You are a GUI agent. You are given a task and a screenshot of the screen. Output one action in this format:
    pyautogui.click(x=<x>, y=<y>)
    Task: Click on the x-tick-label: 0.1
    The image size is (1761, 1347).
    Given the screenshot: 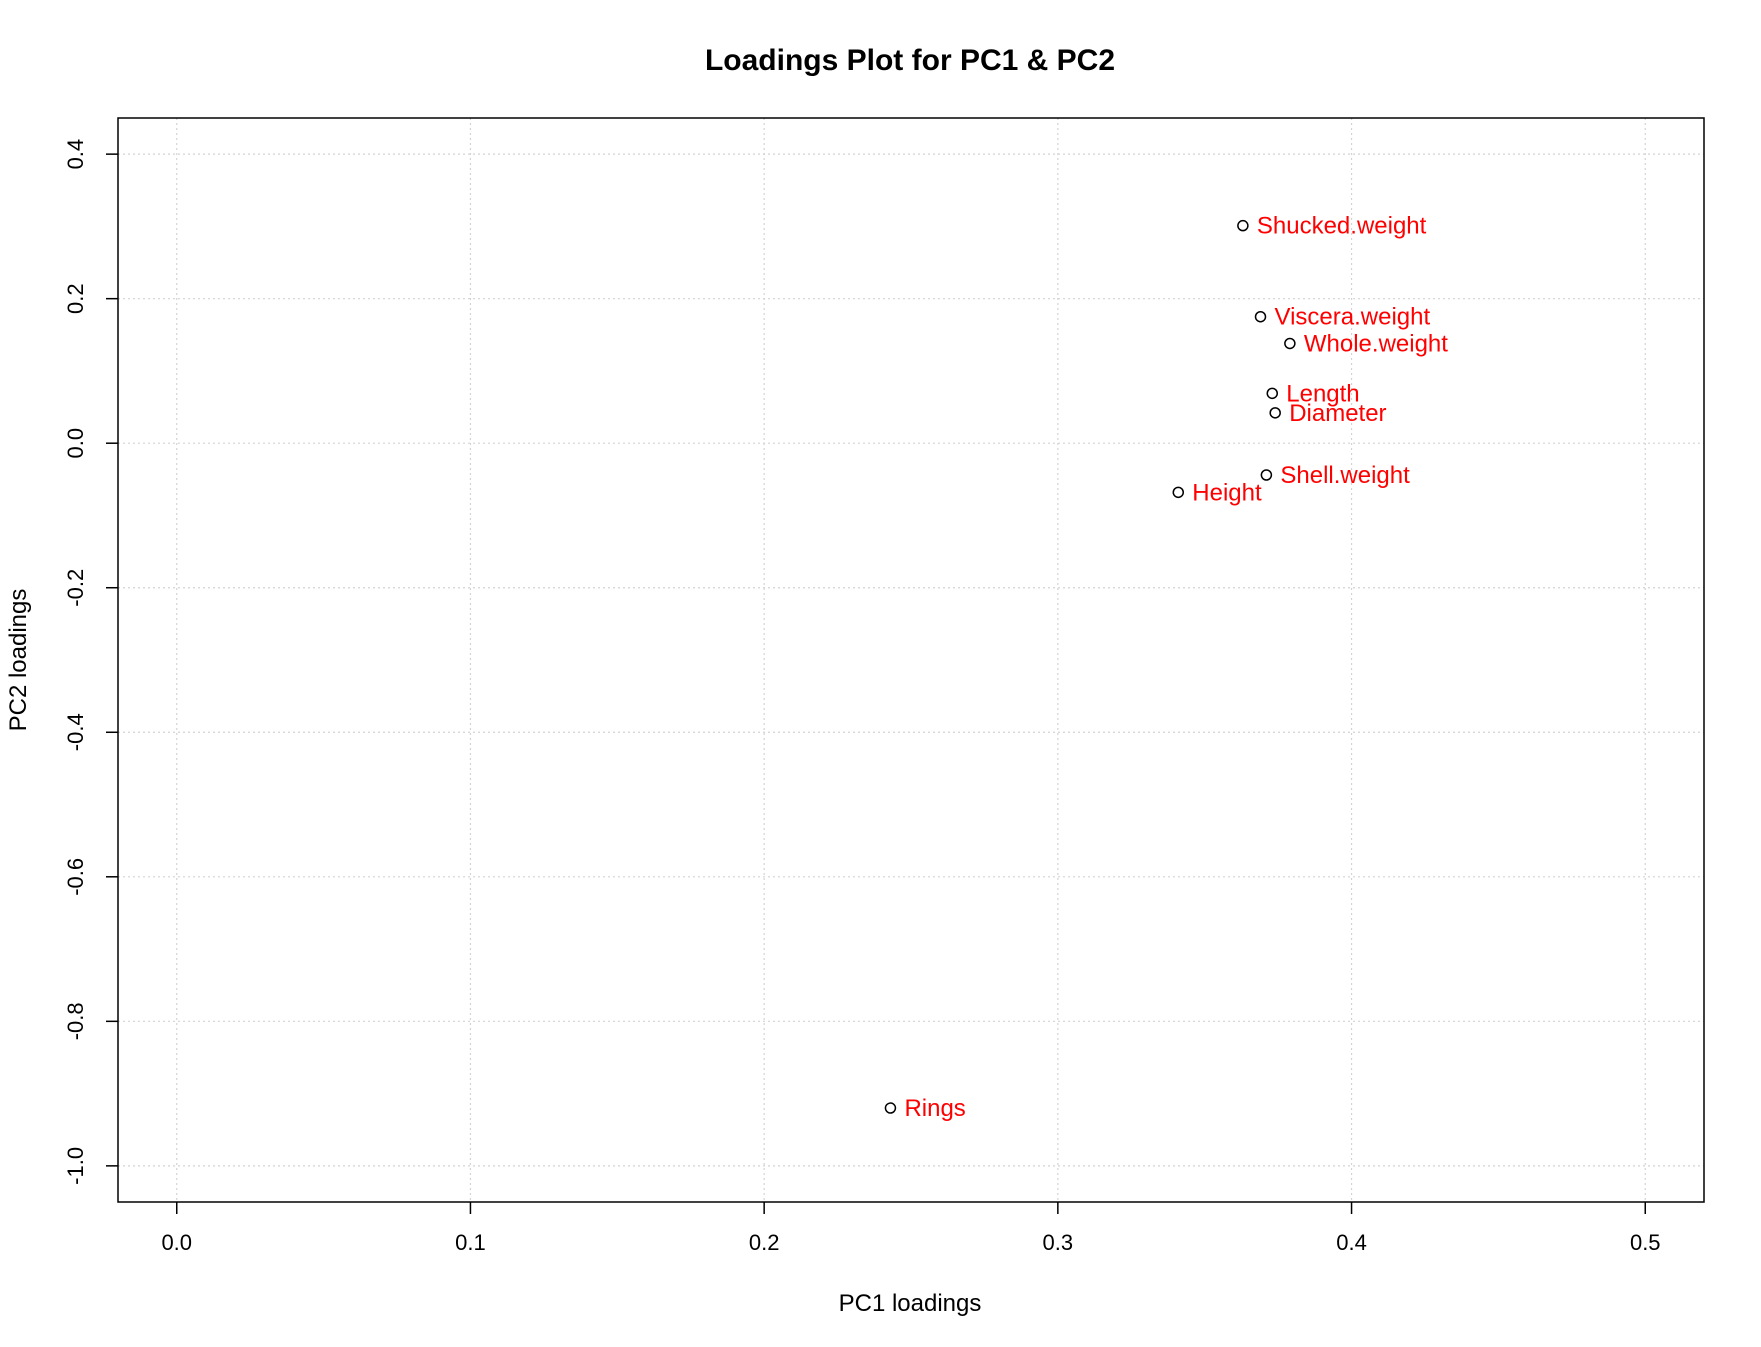 What is the action you would take?
    pyautogui.click(x=470, y=1242)
    